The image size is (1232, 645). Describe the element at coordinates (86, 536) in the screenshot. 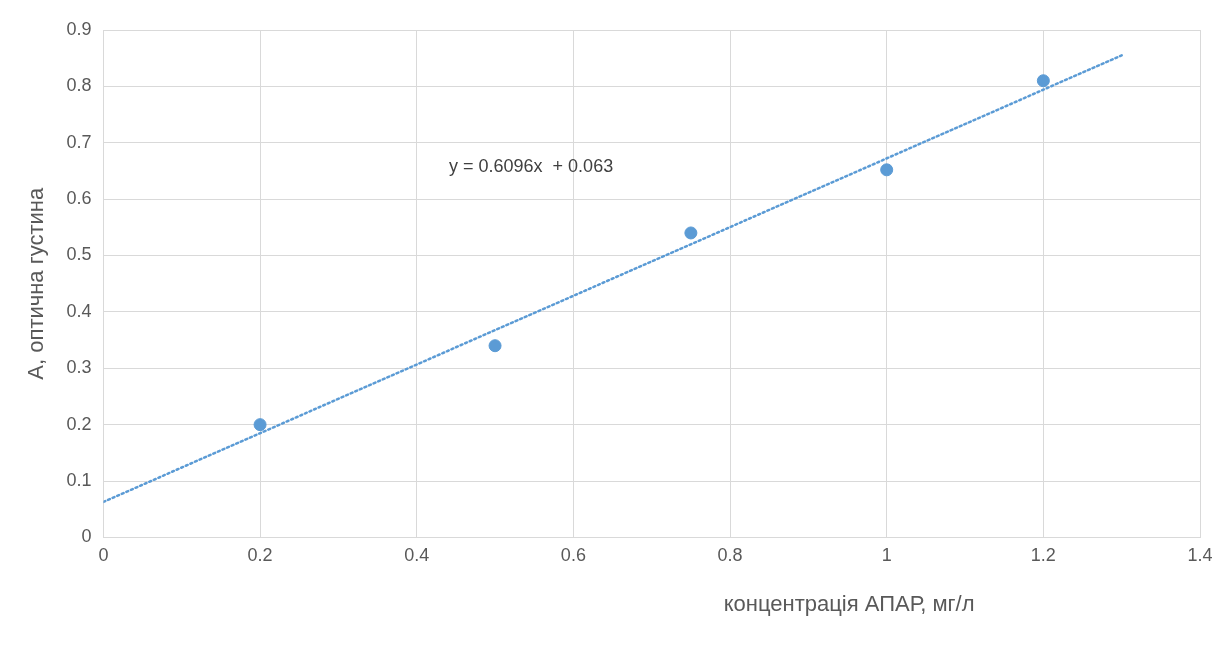

I see `y-tick-label: 0` at that location.